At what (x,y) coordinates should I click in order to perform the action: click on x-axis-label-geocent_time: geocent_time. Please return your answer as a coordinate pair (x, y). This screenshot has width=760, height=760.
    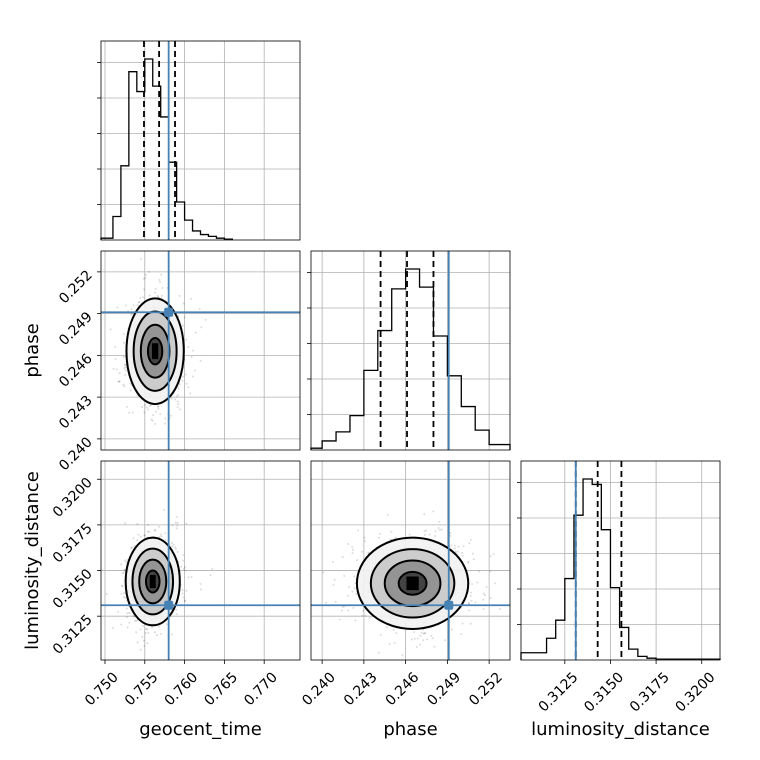
    Looking at the image, I should click on (200, 729).